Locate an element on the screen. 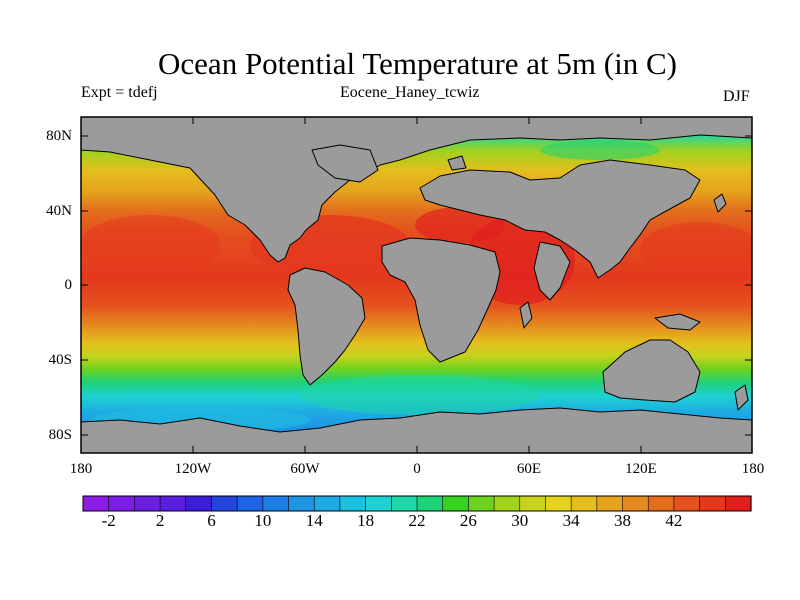 This screenshot has height=600, width=800. land-japan is located at coordinates (720, 203).